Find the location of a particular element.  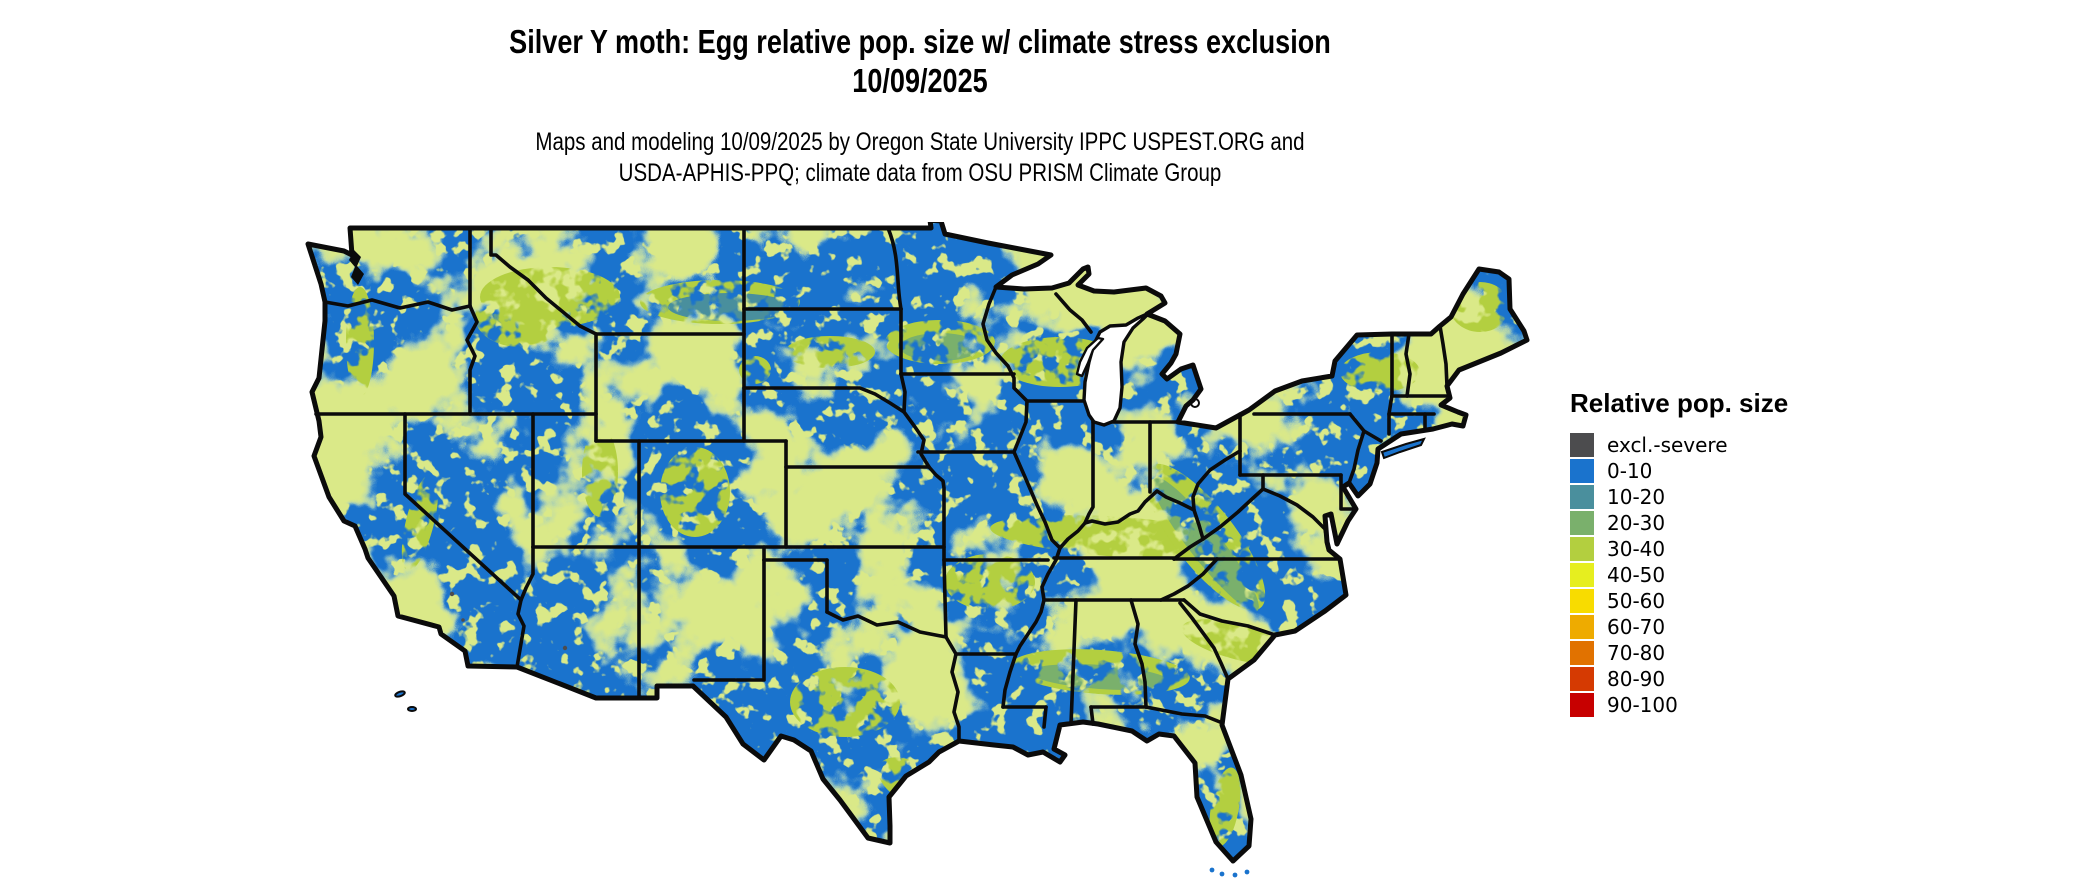

florida-keys is located at coordinates (1229, 872).